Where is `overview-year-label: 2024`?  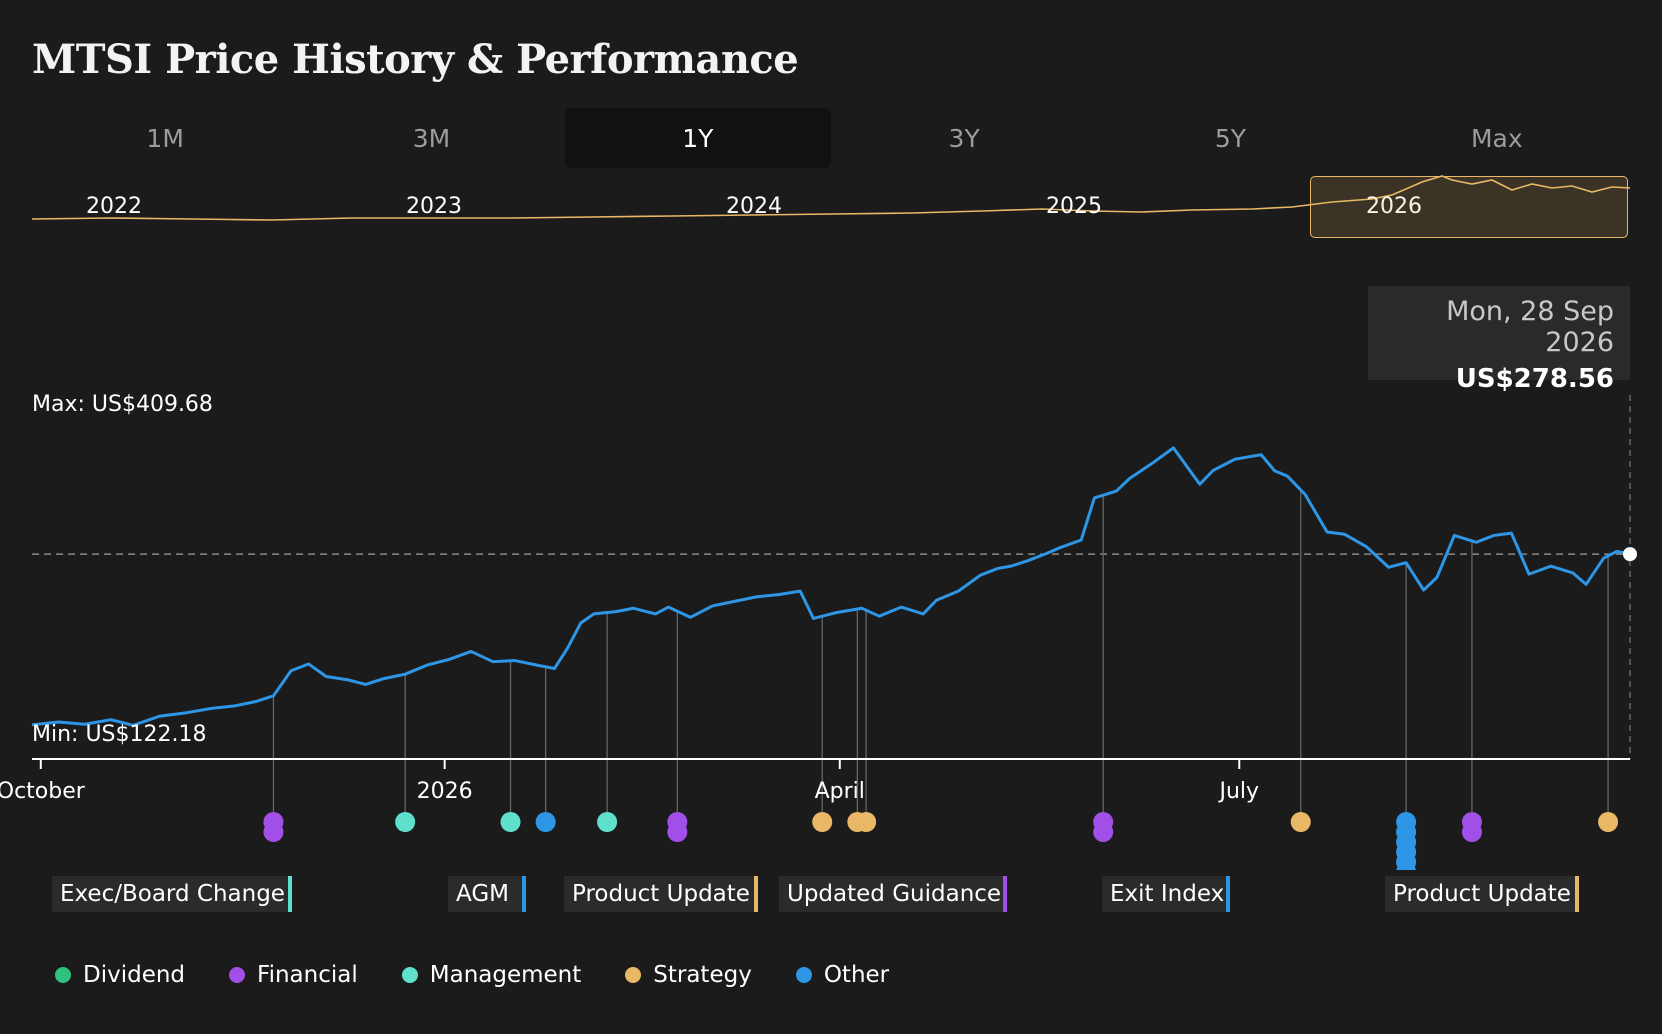 overview-year-label: 2024 is located at coordinates (754, 206).